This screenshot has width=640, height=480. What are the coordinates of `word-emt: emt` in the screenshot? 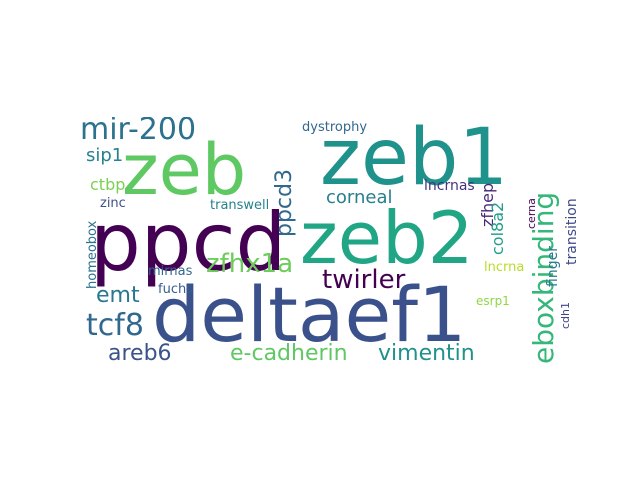 It's located at (118, 295).